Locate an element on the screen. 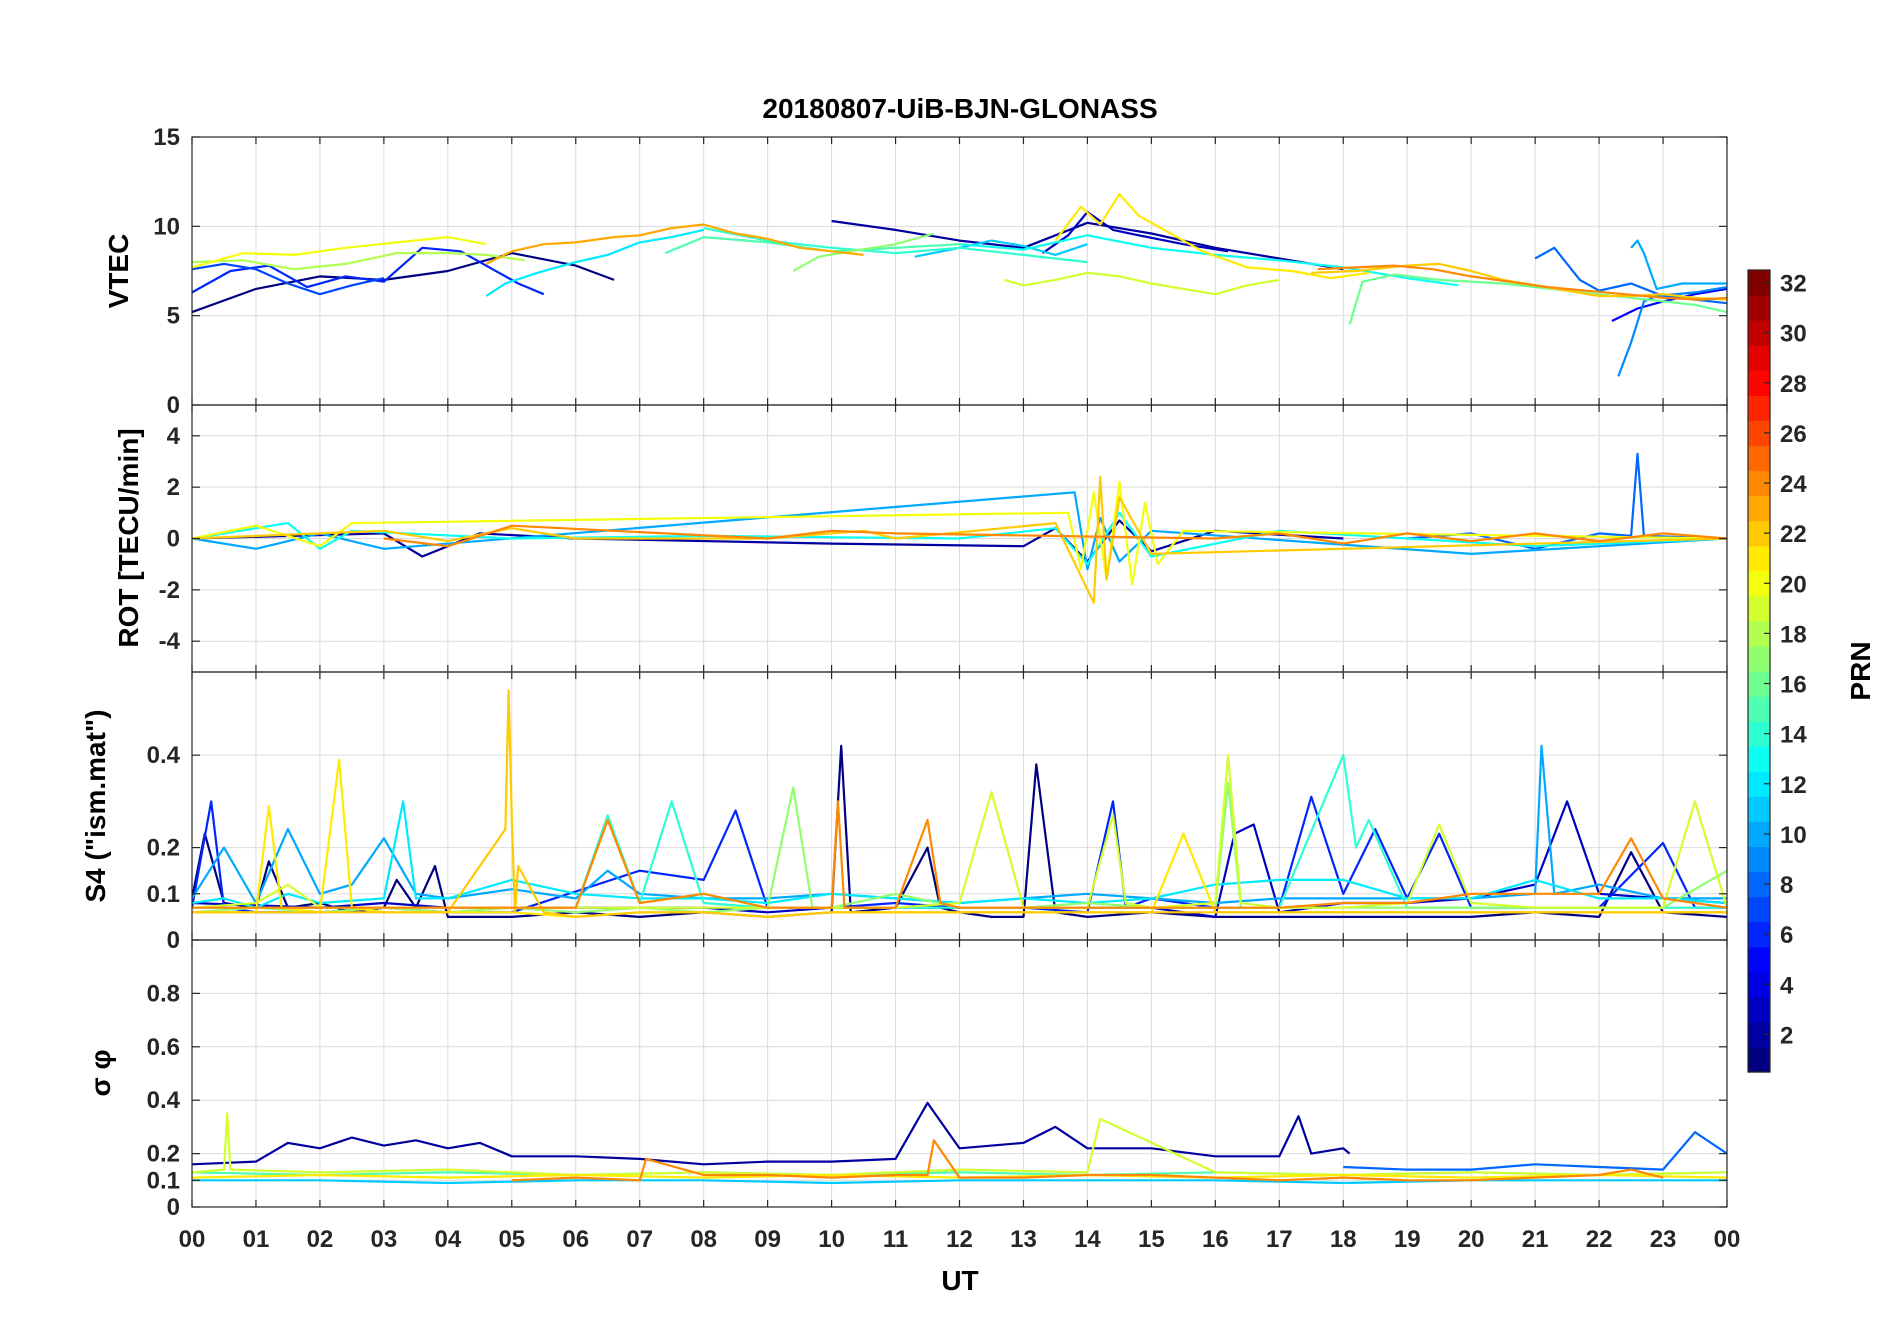 The width and height of the screenshot is (1902, 1330). colorbar-frame is located at coordinates (1759, 671).